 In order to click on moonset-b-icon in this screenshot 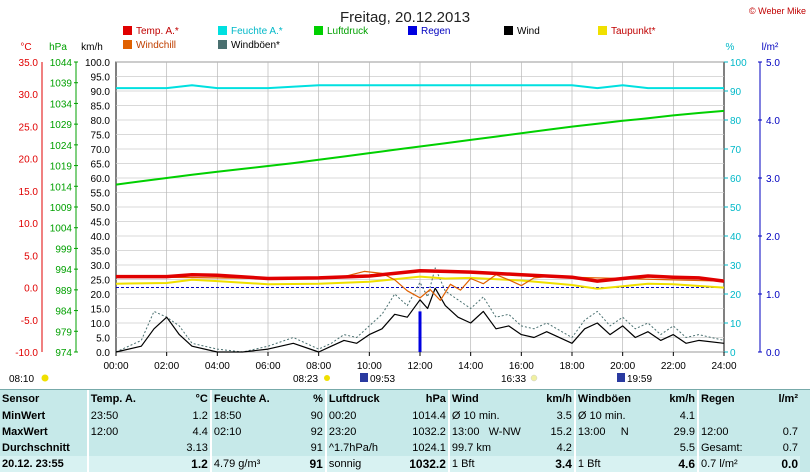, I will do `click(621, 377)`.